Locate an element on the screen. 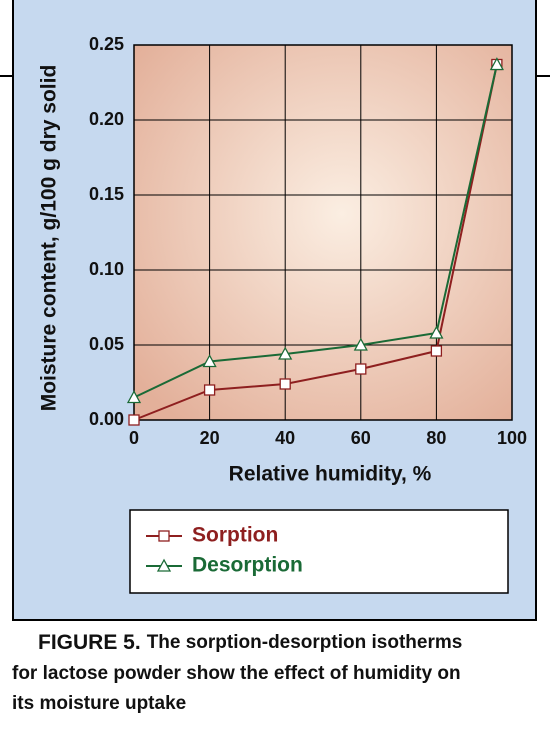 The height and width of the screenshot is (740, 550). y-tick-label: 0.25 is located at coordinates (106, 44).